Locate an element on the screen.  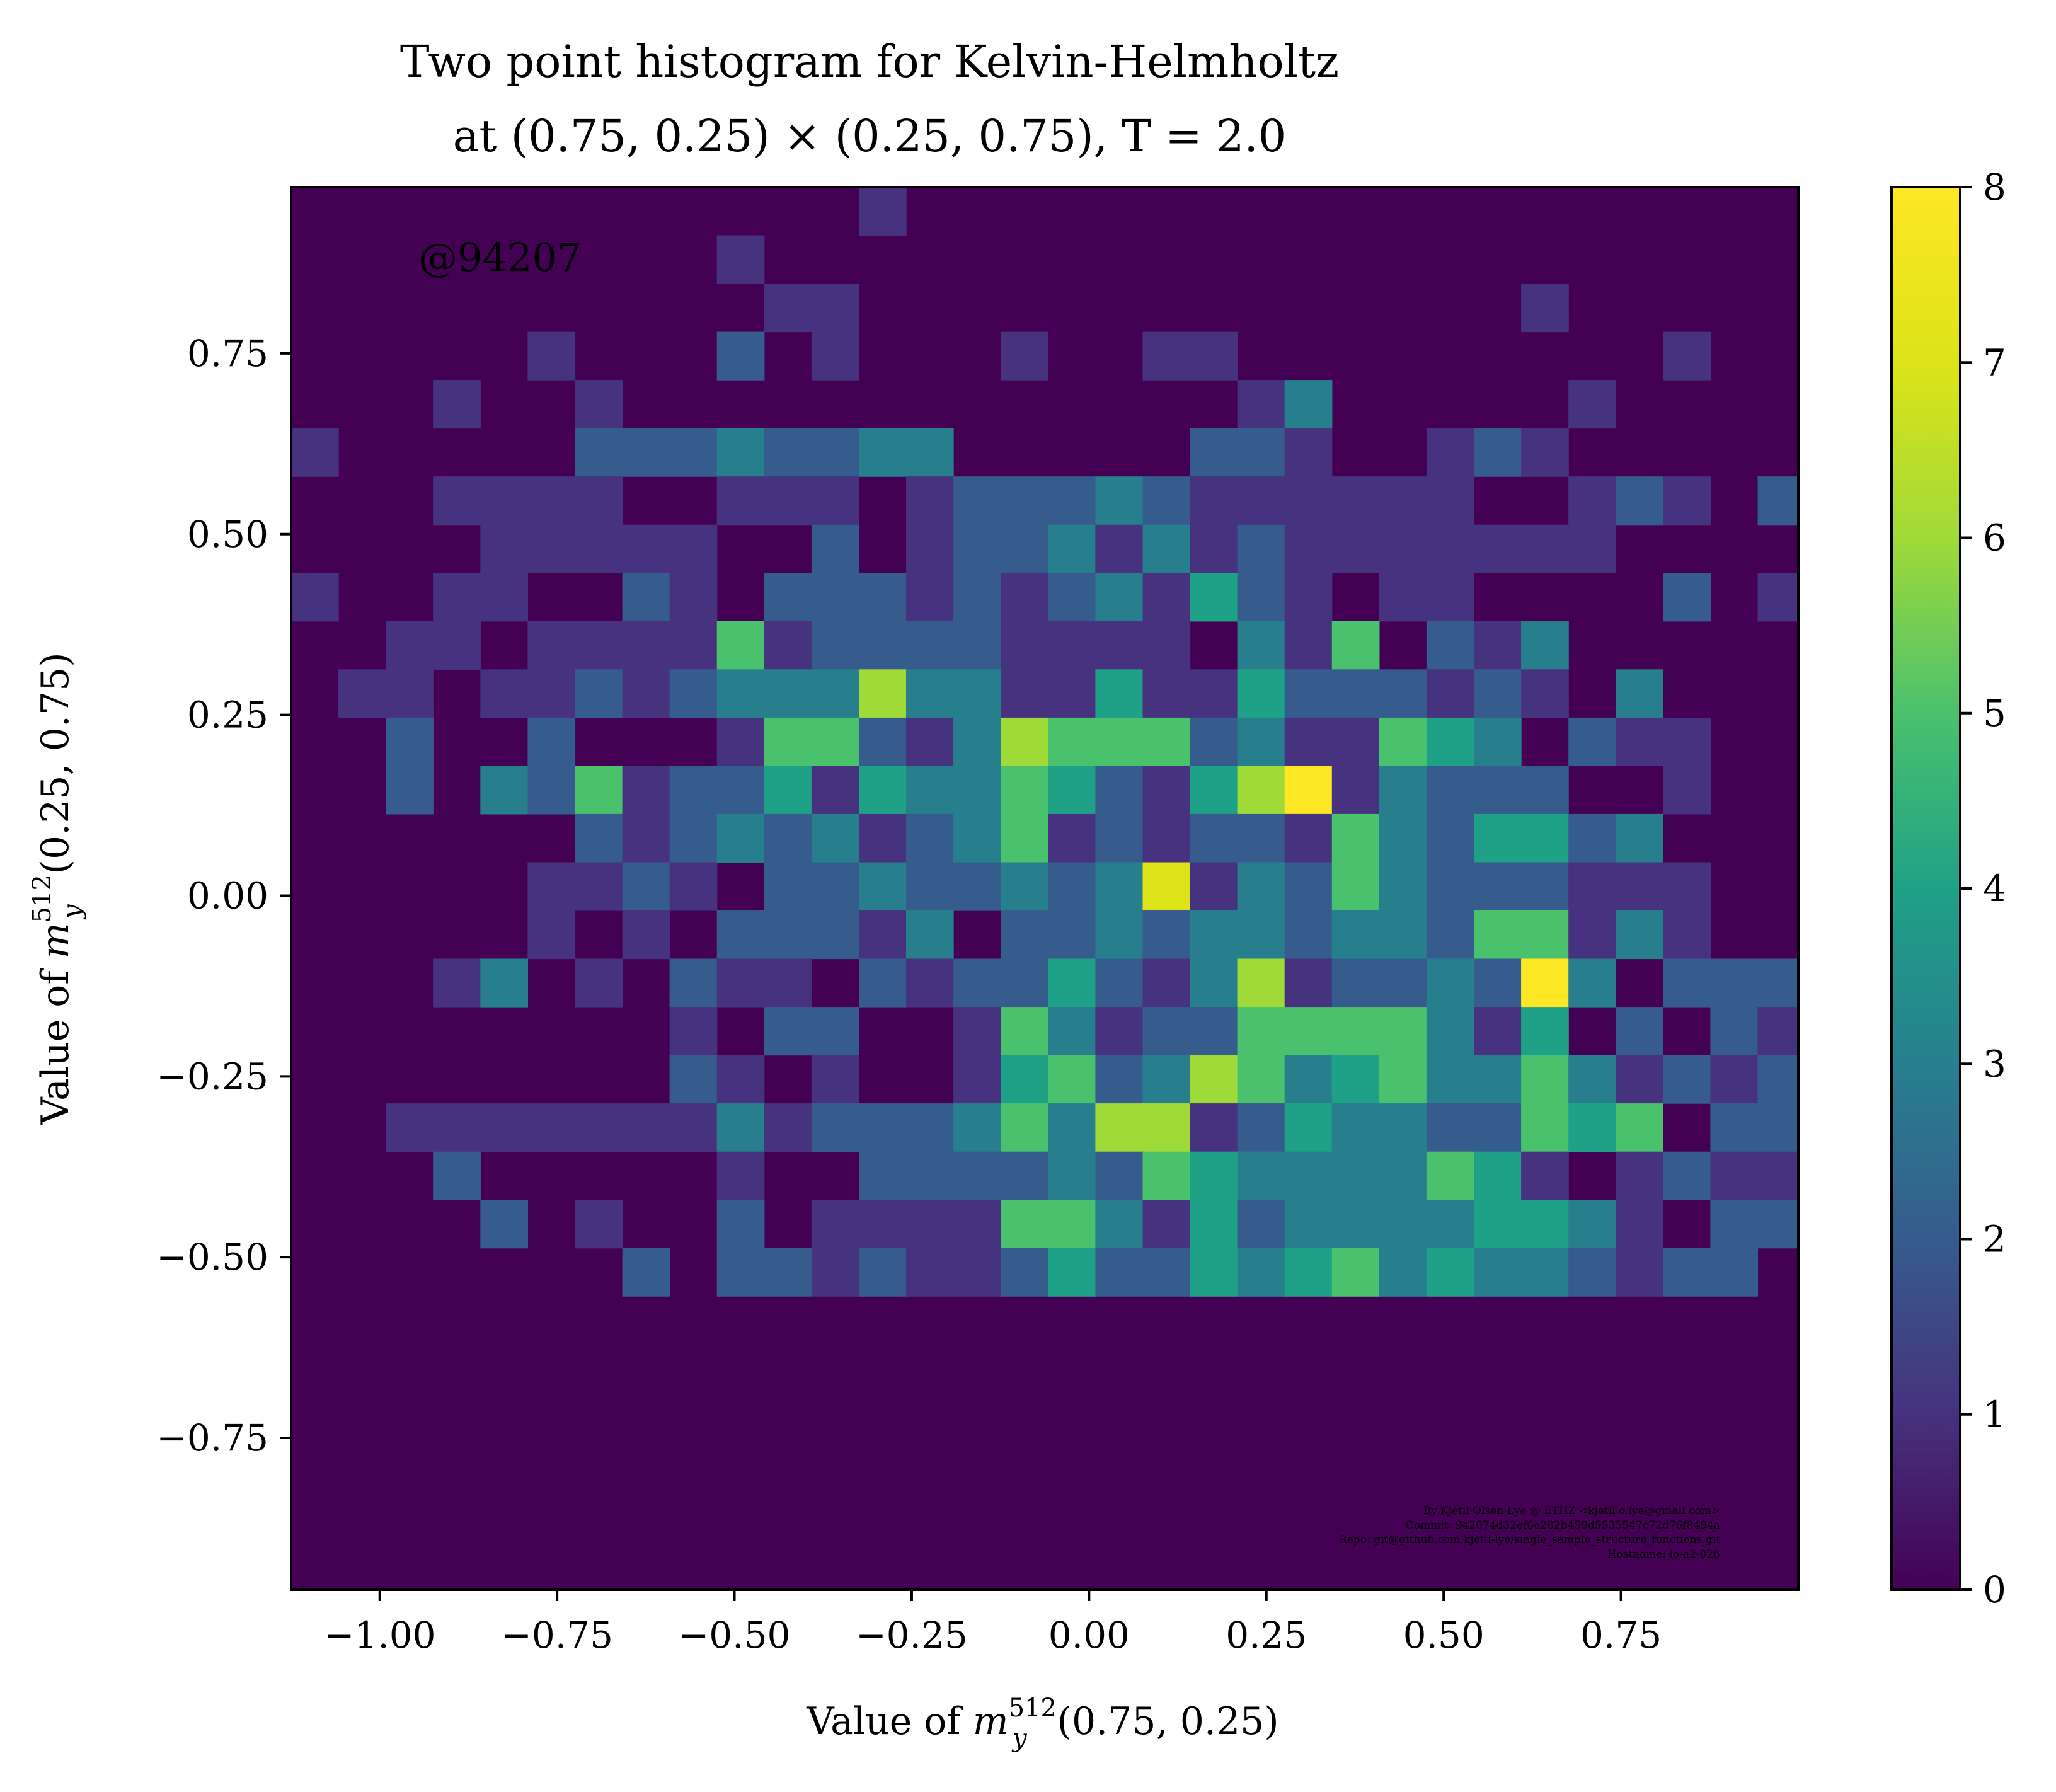
x-tick-label: 0.00 is located at coordinates (1089, 1635).